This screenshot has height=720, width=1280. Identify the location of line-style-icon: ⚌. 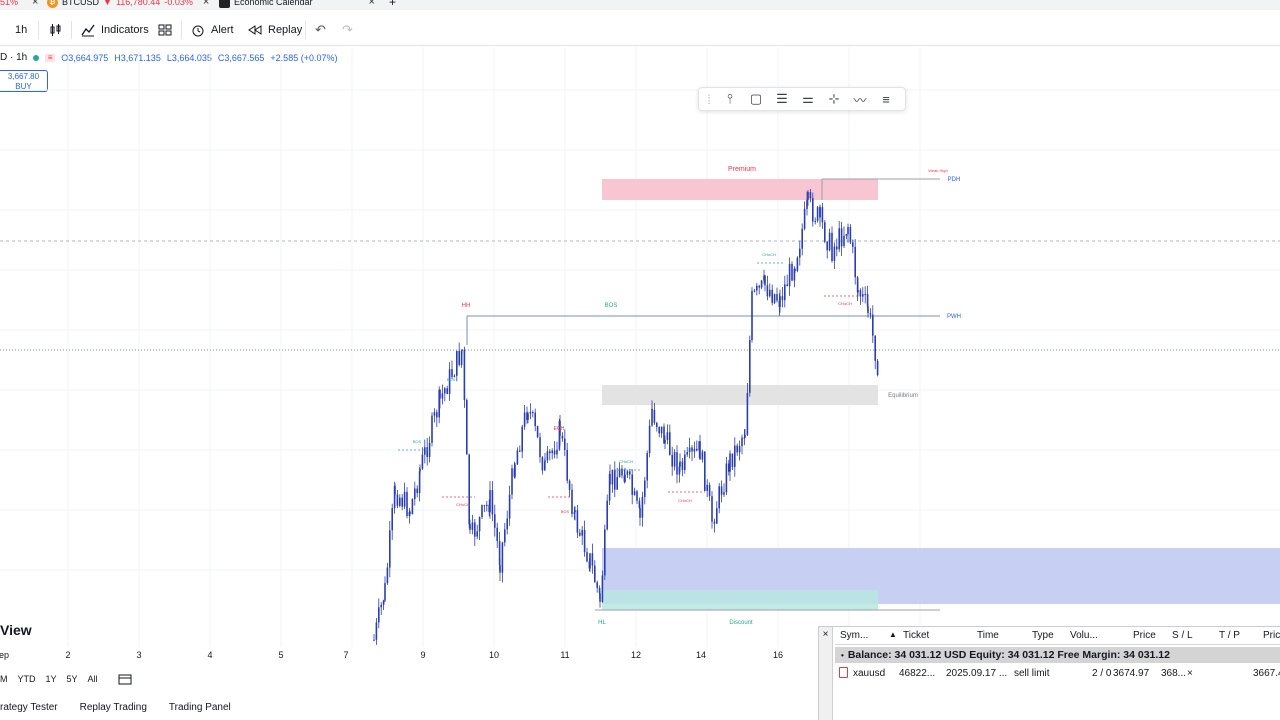
(808, 98).